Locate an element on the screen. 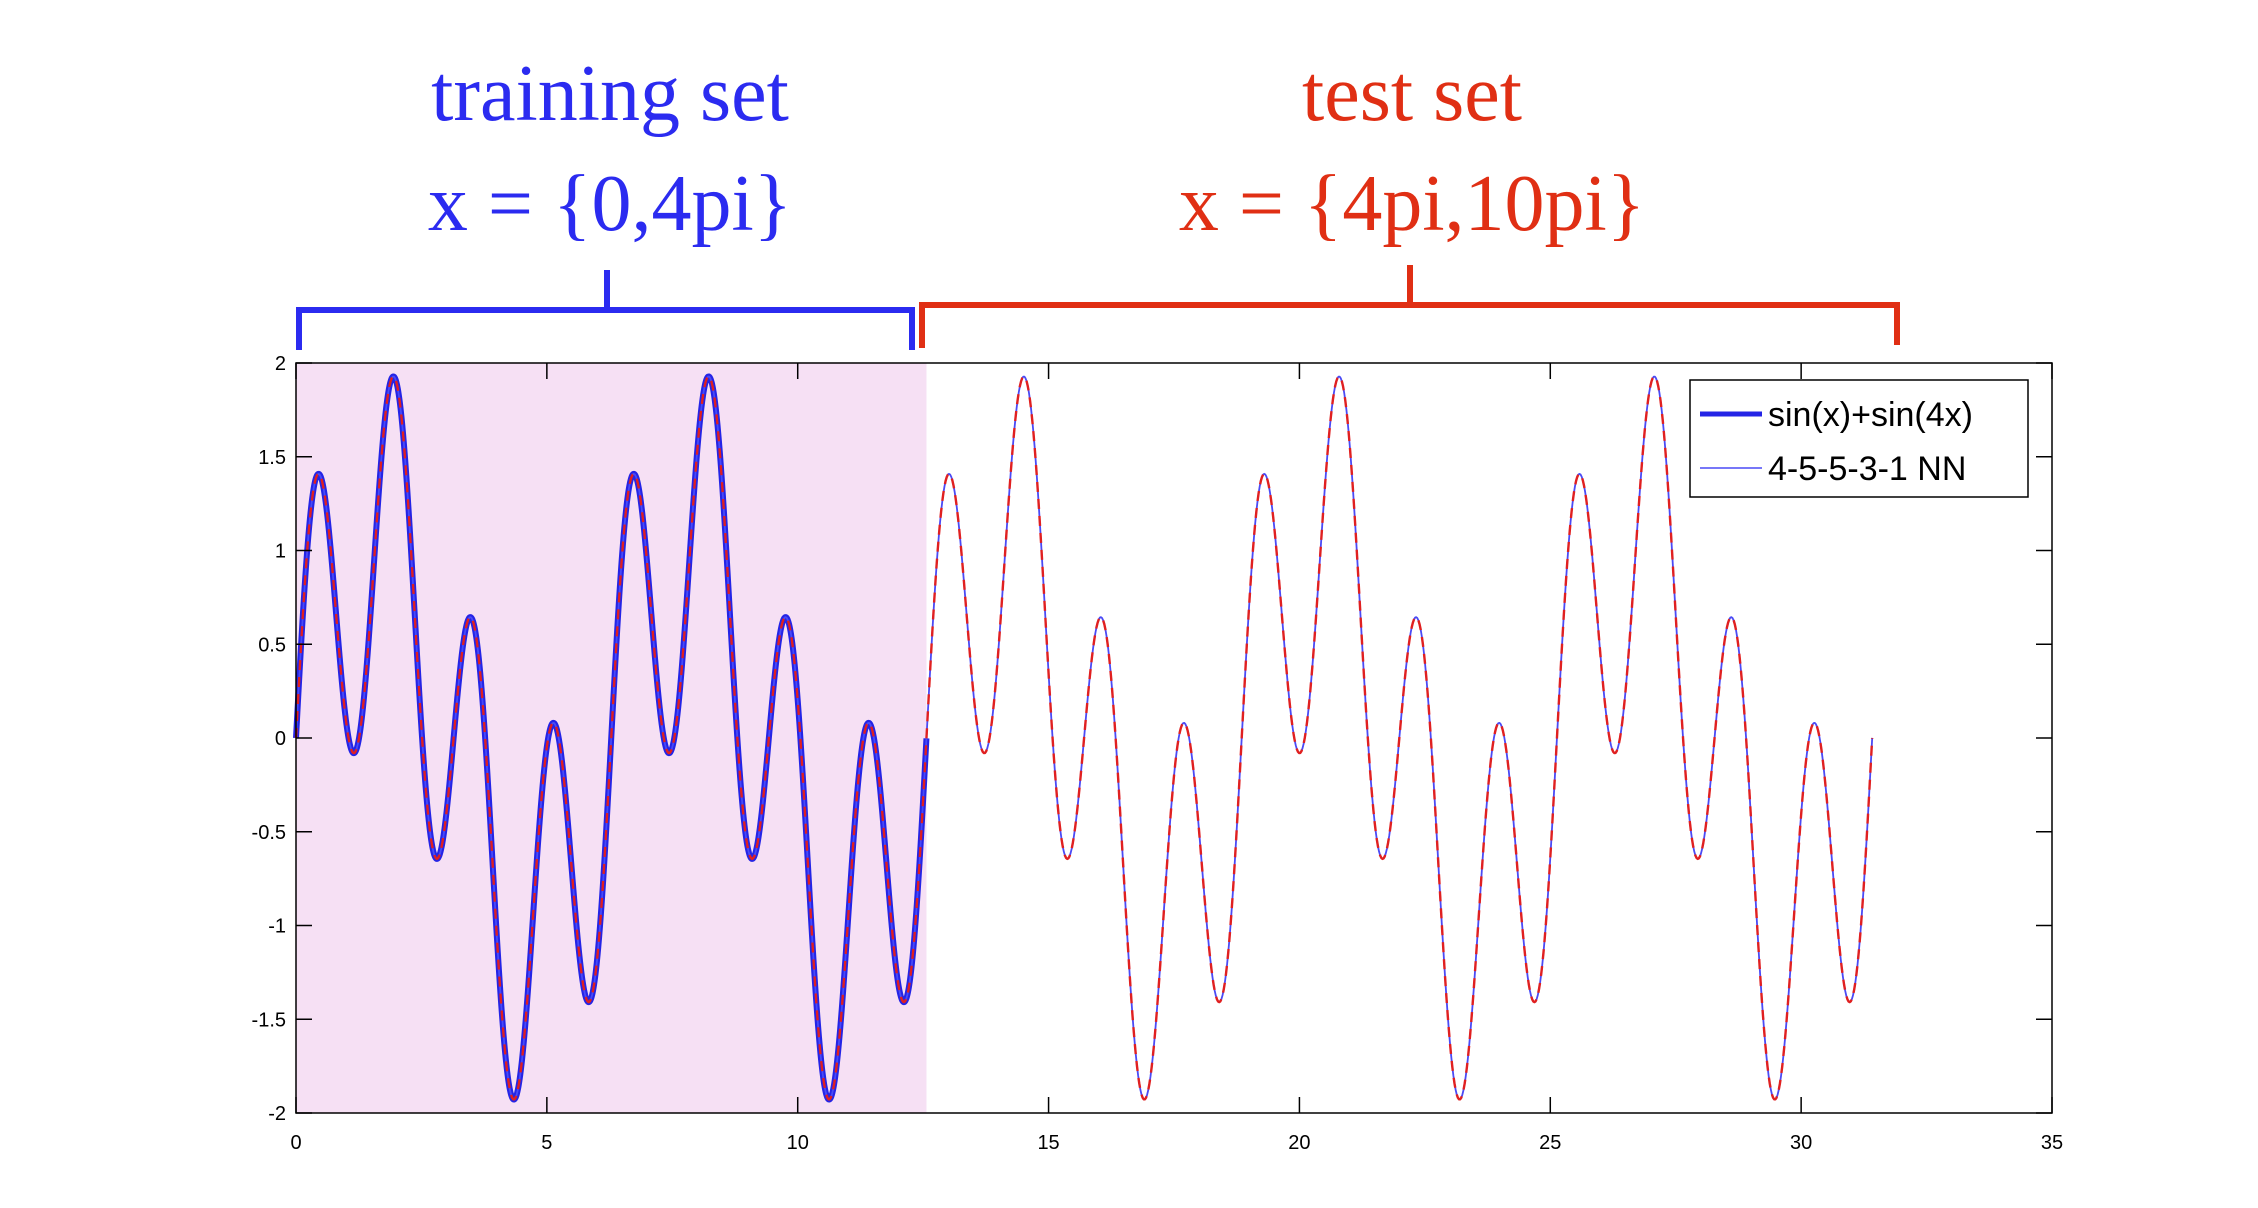 This screenshot has height=1208, width=2258. test-bracket is located at coordinates (1409, 306).